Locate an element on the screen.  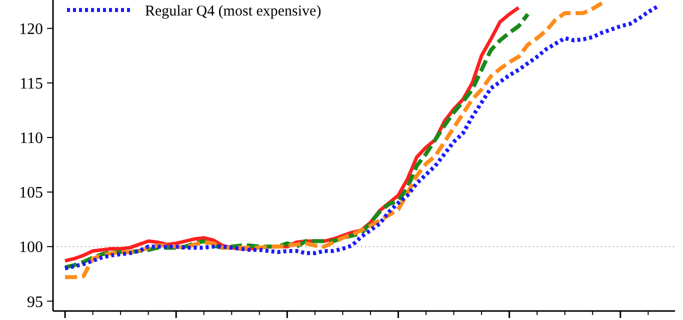
y-tick-label: 100 is located at coordinates (31, 247).